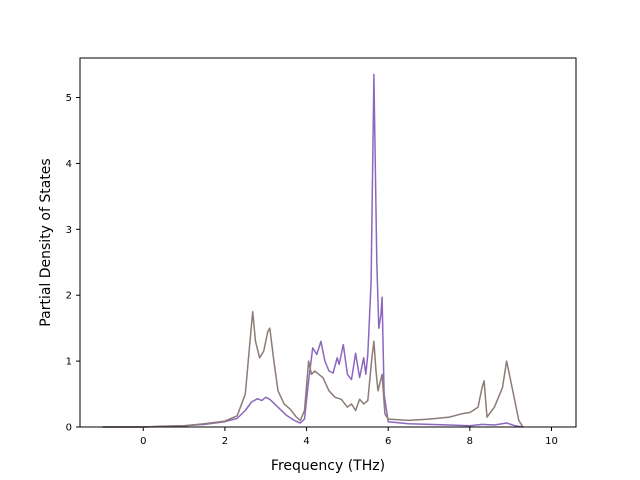 The image size is (640, 480). What do you see at coordinates (69, 98) in the screenshot?
I see `y-tick-label: 5` at bounding box center [69, 98].